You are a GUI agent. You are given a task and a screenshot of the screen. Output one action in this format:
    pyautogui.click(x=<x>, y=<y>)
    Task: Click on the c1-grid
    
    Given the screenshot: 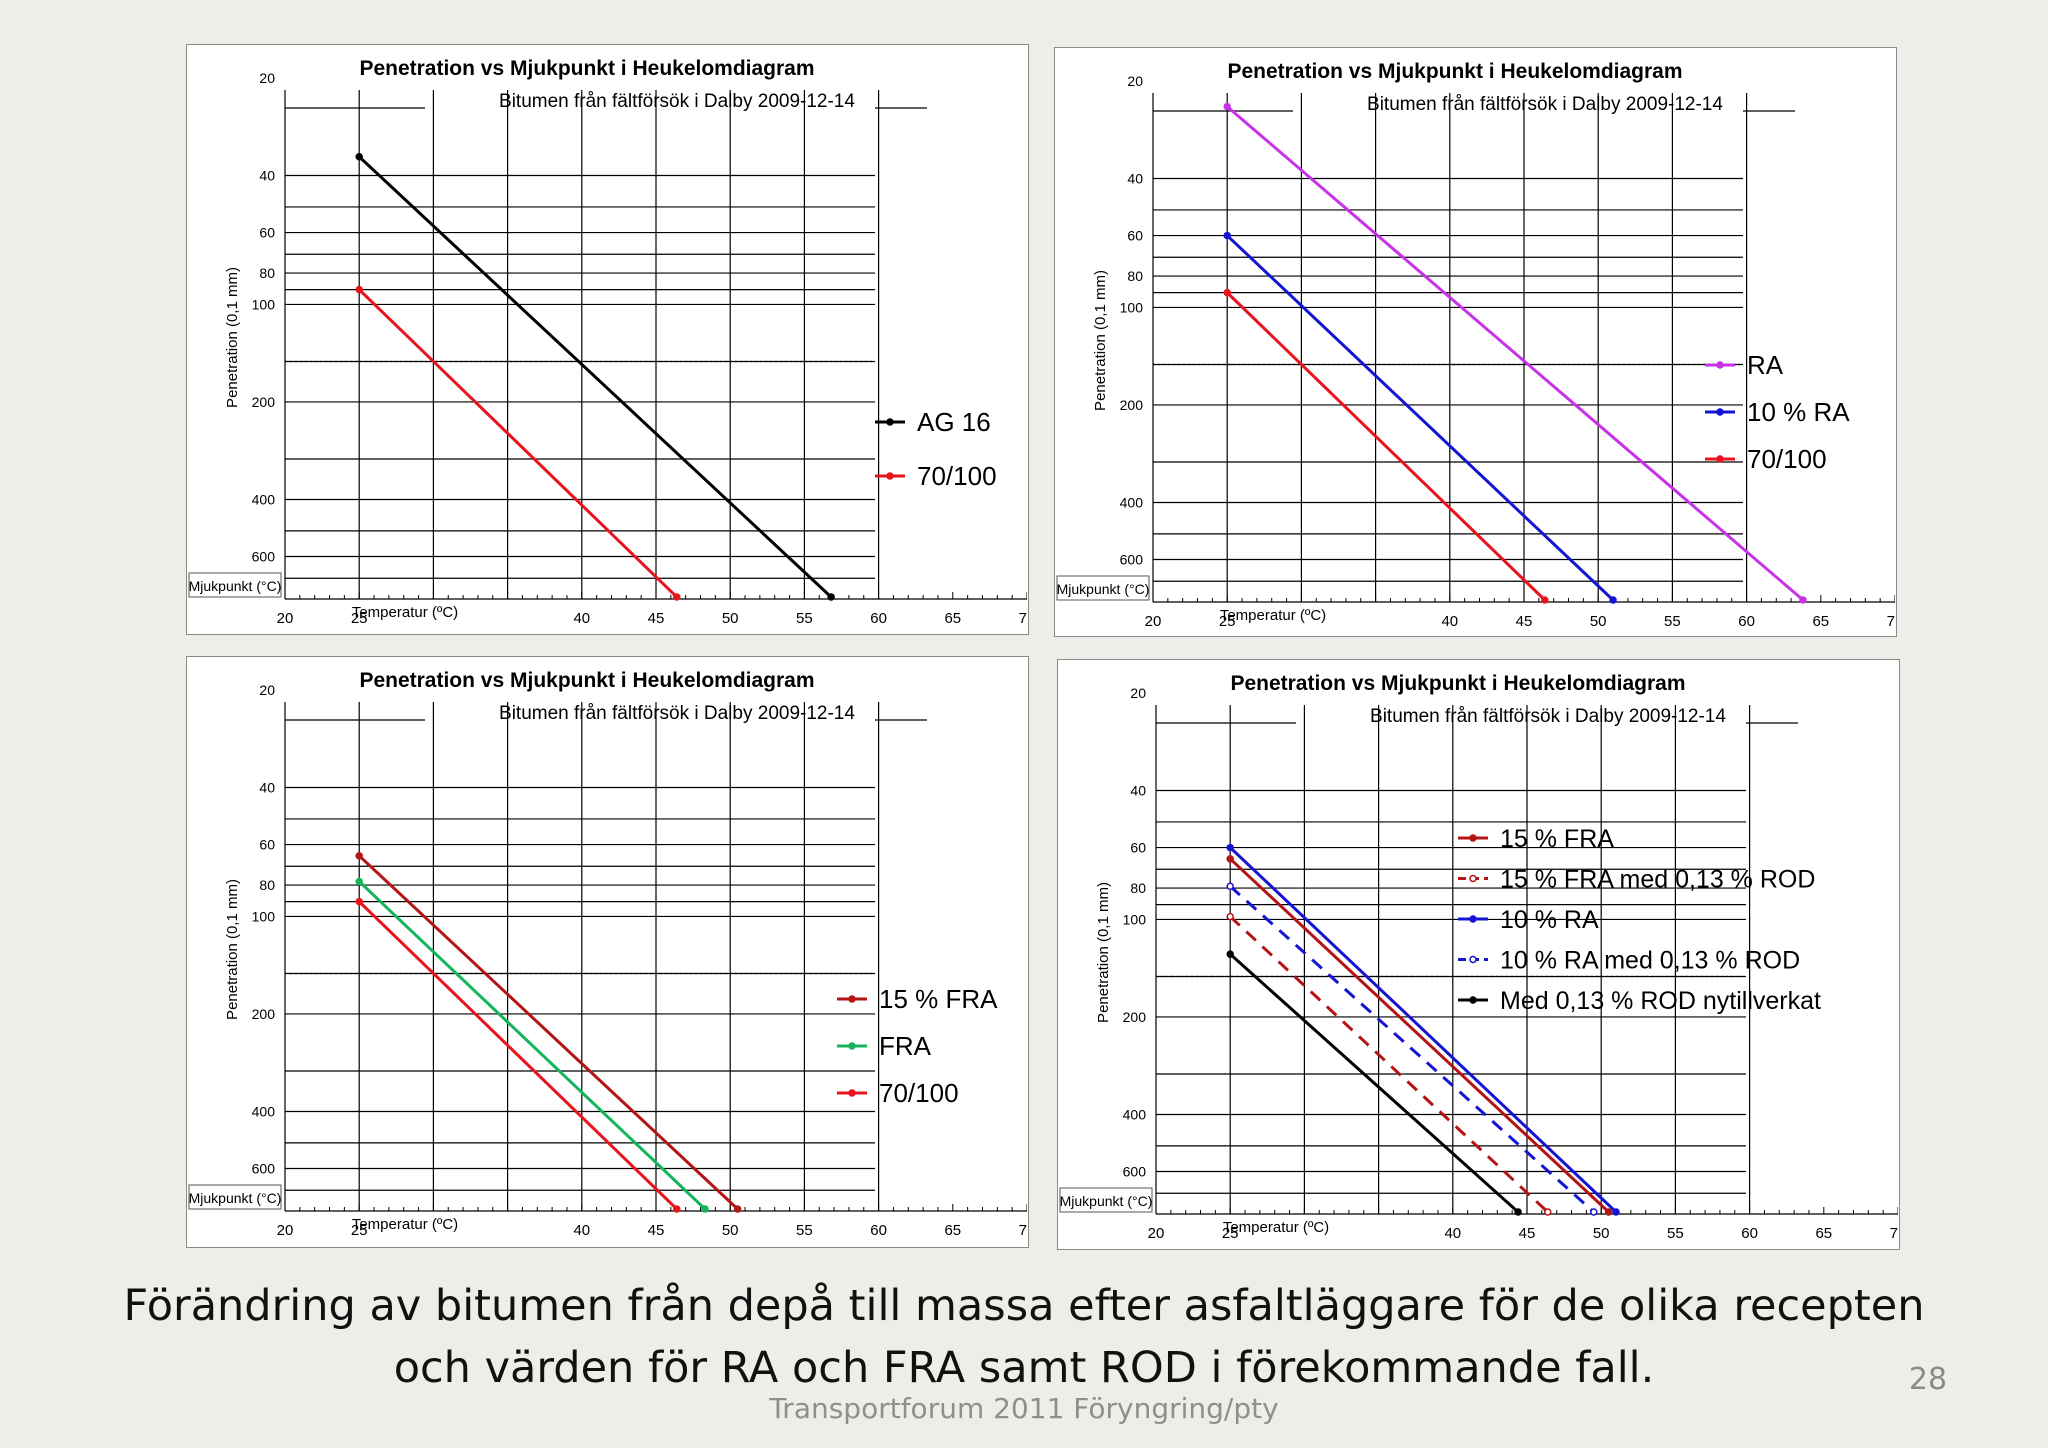 What is the action you would take?
    pyautogui.click(x=605, y=344)
    